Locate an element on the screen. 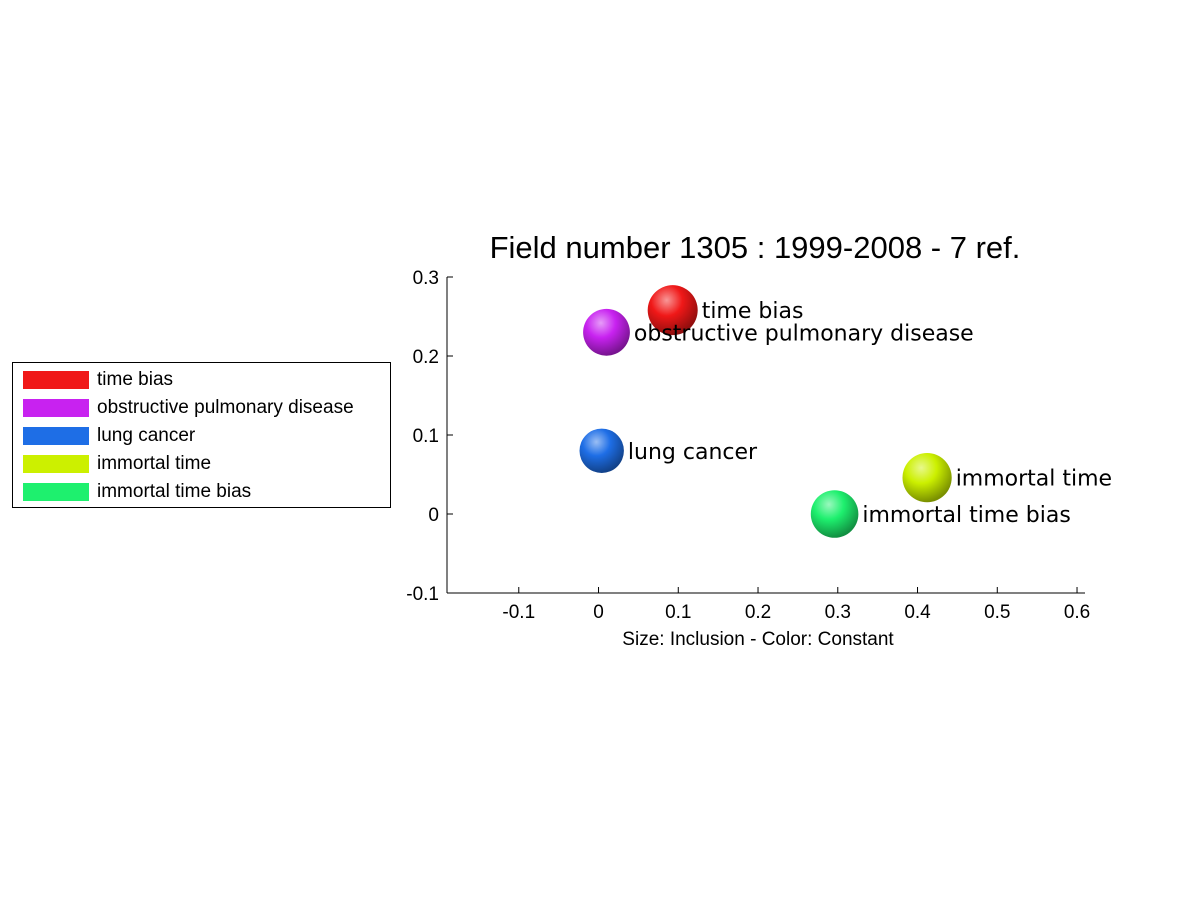 This screenshot has width=1200, height=905. point-label: lung cancer is located at coordinates (693, 452).